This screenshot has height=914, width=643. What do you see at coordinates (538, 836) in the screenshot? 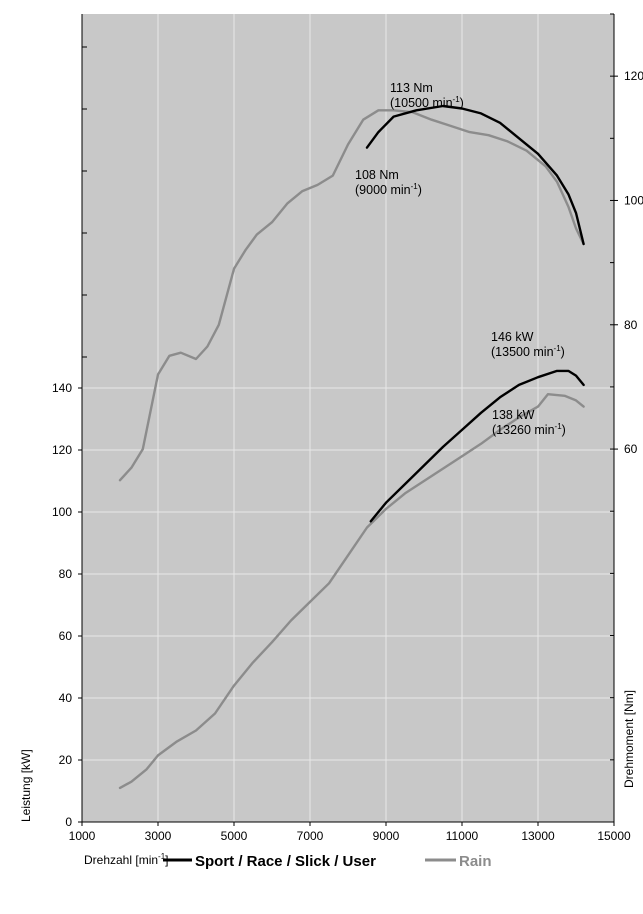
I see `x-tick-label: 13000` at bounding box center [538, 836].